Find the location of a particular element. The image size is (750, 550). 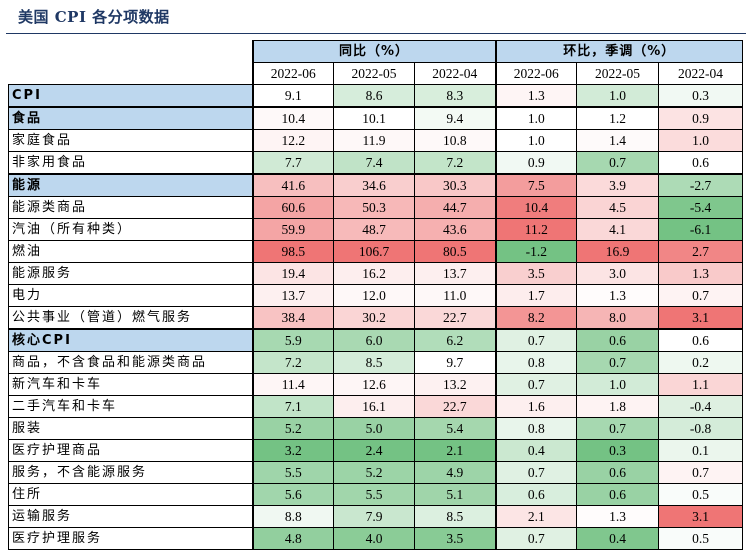

row-label: 非家用食品 is located at coordinates (131, 163).